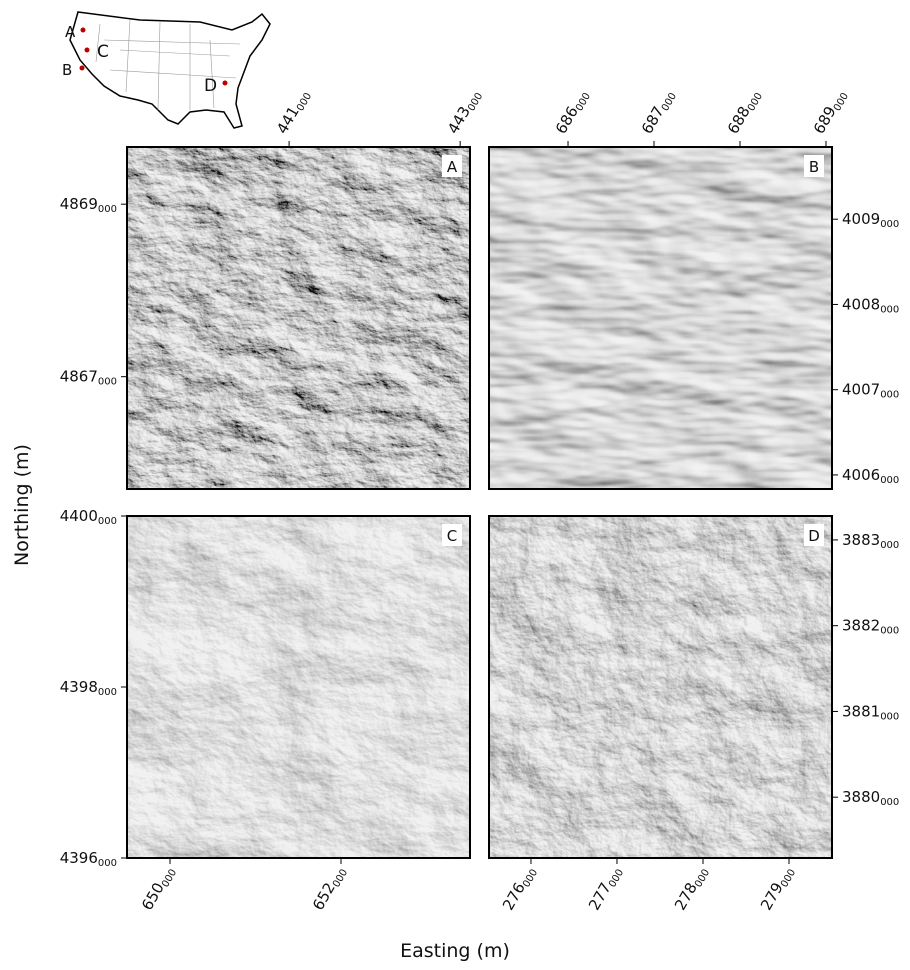 The width and height of the screenshot is (910, 970). What do you see at coordinates (293, 112) in the screenshot?
I see `x-tick-label: 441000` at bounding box center [293, 112].